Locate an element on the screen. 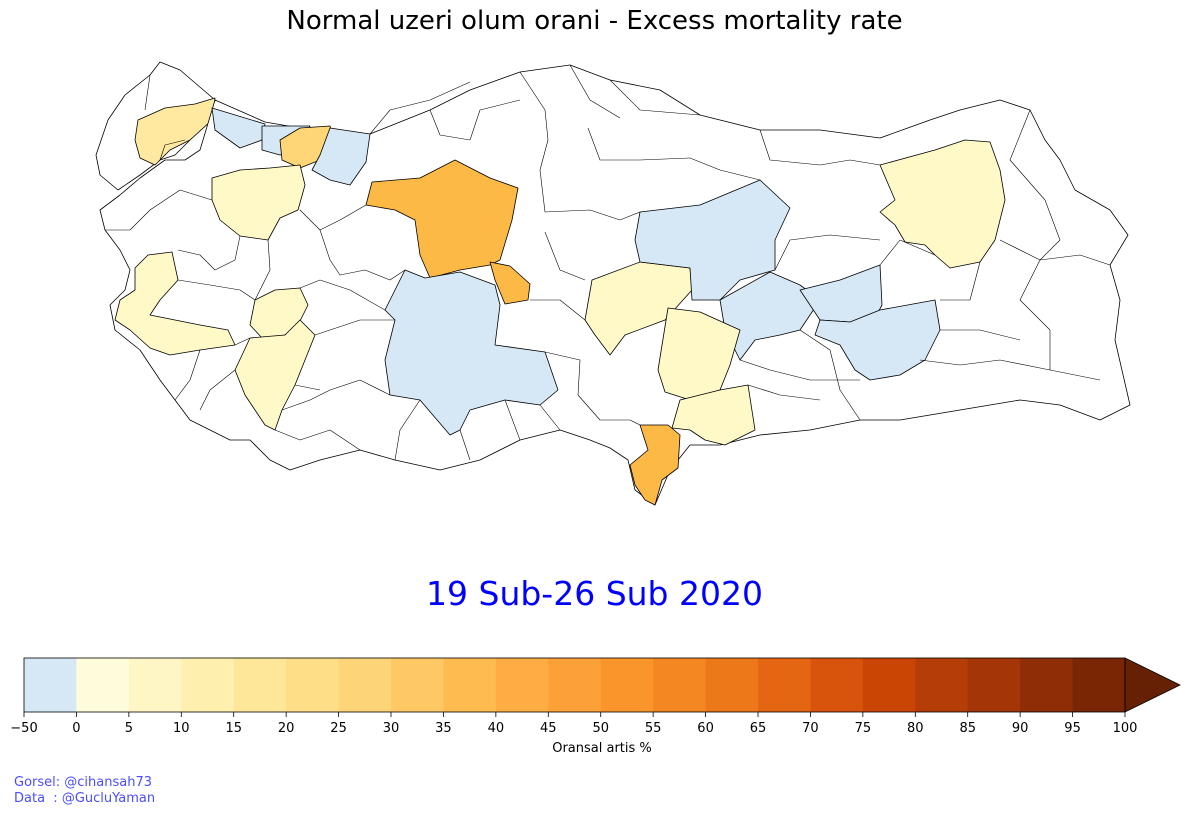  colorbar-tick-label: 95 is located at coordinates (1072, 728).